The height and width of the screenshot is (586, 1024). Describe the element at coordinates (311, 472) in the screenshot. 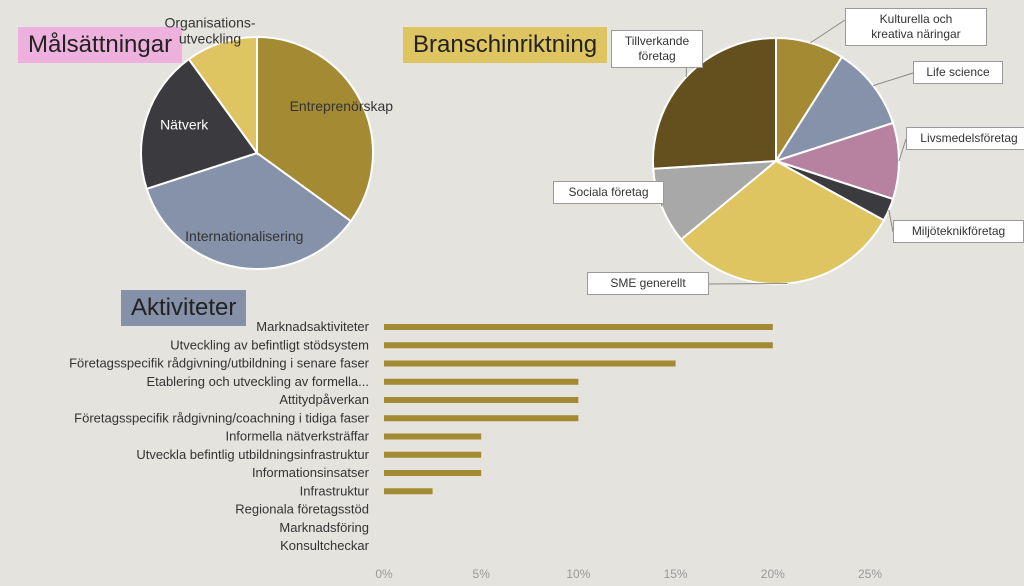

I see `bar-category-label: Informationsinsatser` at that location.